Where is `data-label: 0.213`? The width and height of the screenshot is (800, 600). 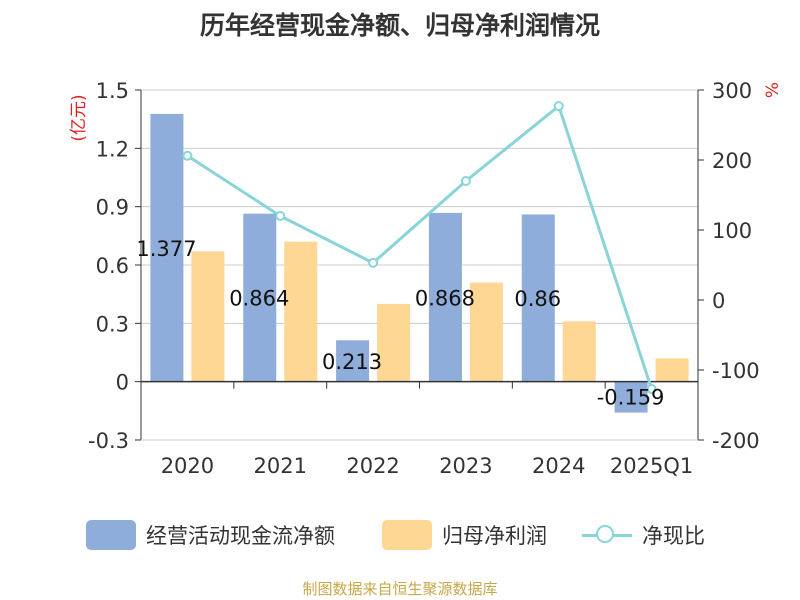 data-label: 0.213 is located at coordinates (352, 362).